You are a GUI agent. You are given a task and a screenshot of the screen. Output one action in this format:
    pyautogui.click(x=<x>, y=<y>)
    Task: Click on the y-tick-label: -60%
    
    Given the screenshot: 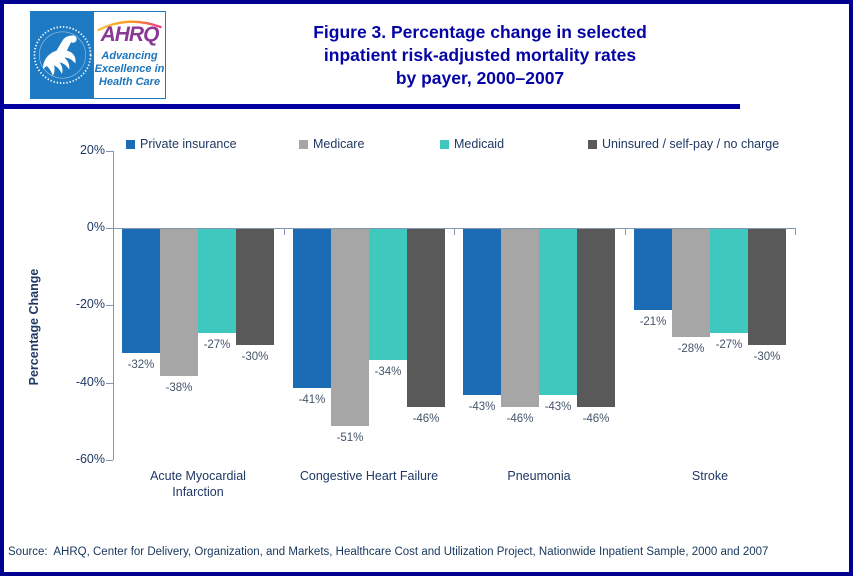 What is the action you would take?
    pyautogui.click(x=90, y=459)
    